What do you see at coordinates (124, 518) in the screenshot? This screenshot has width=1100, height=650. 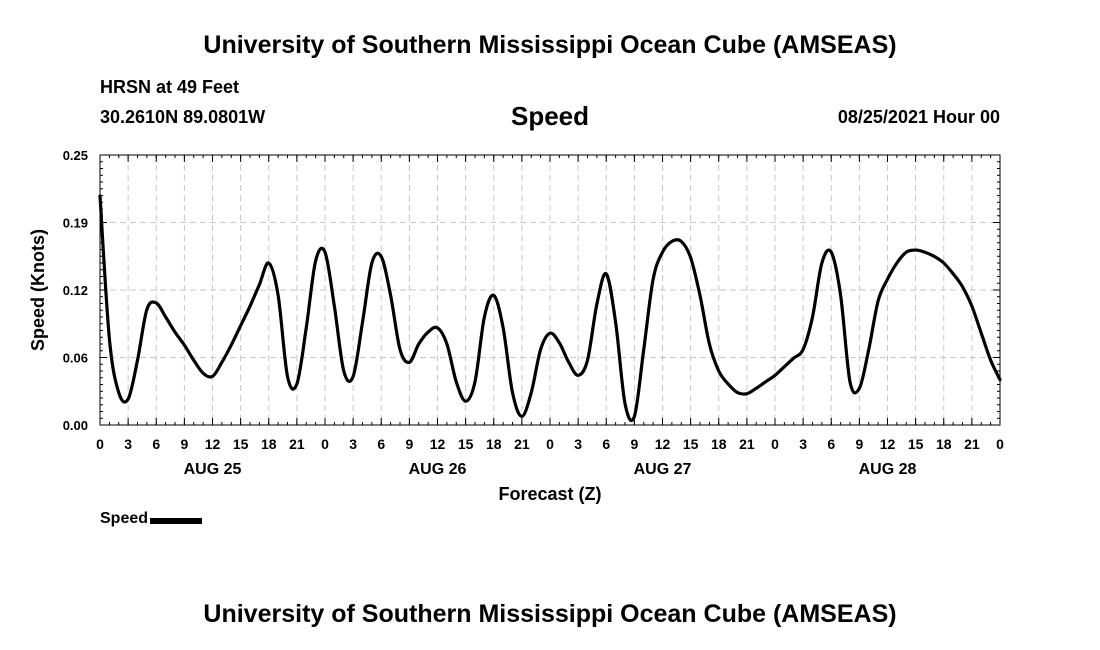 I see `legend-label: Speed` at bounding box center [124, 518].